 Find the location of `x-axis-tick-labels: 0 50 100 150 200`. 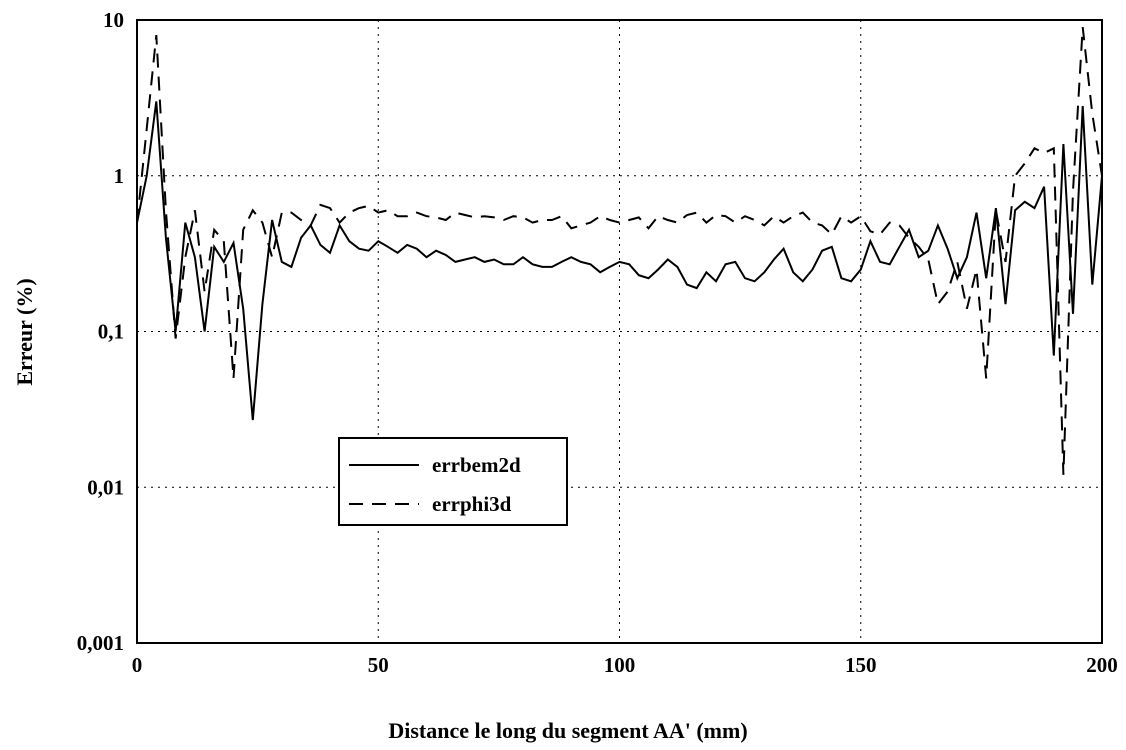

x-axis-tick-labels: 0 50 100 150 200 is located at coordinates (625, 665).